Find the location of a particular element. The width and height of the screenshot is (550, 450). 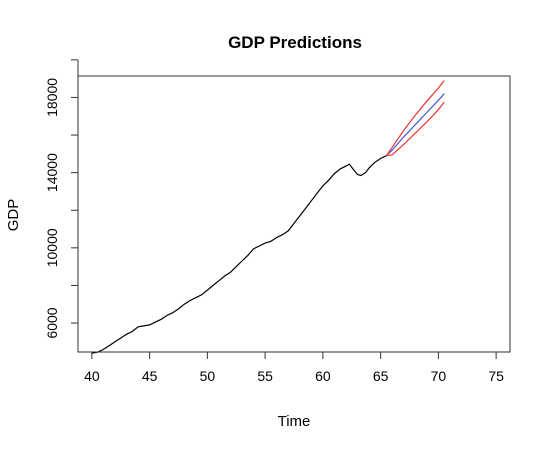

x-tick-label: 50 is located at coordinates (208, 376).